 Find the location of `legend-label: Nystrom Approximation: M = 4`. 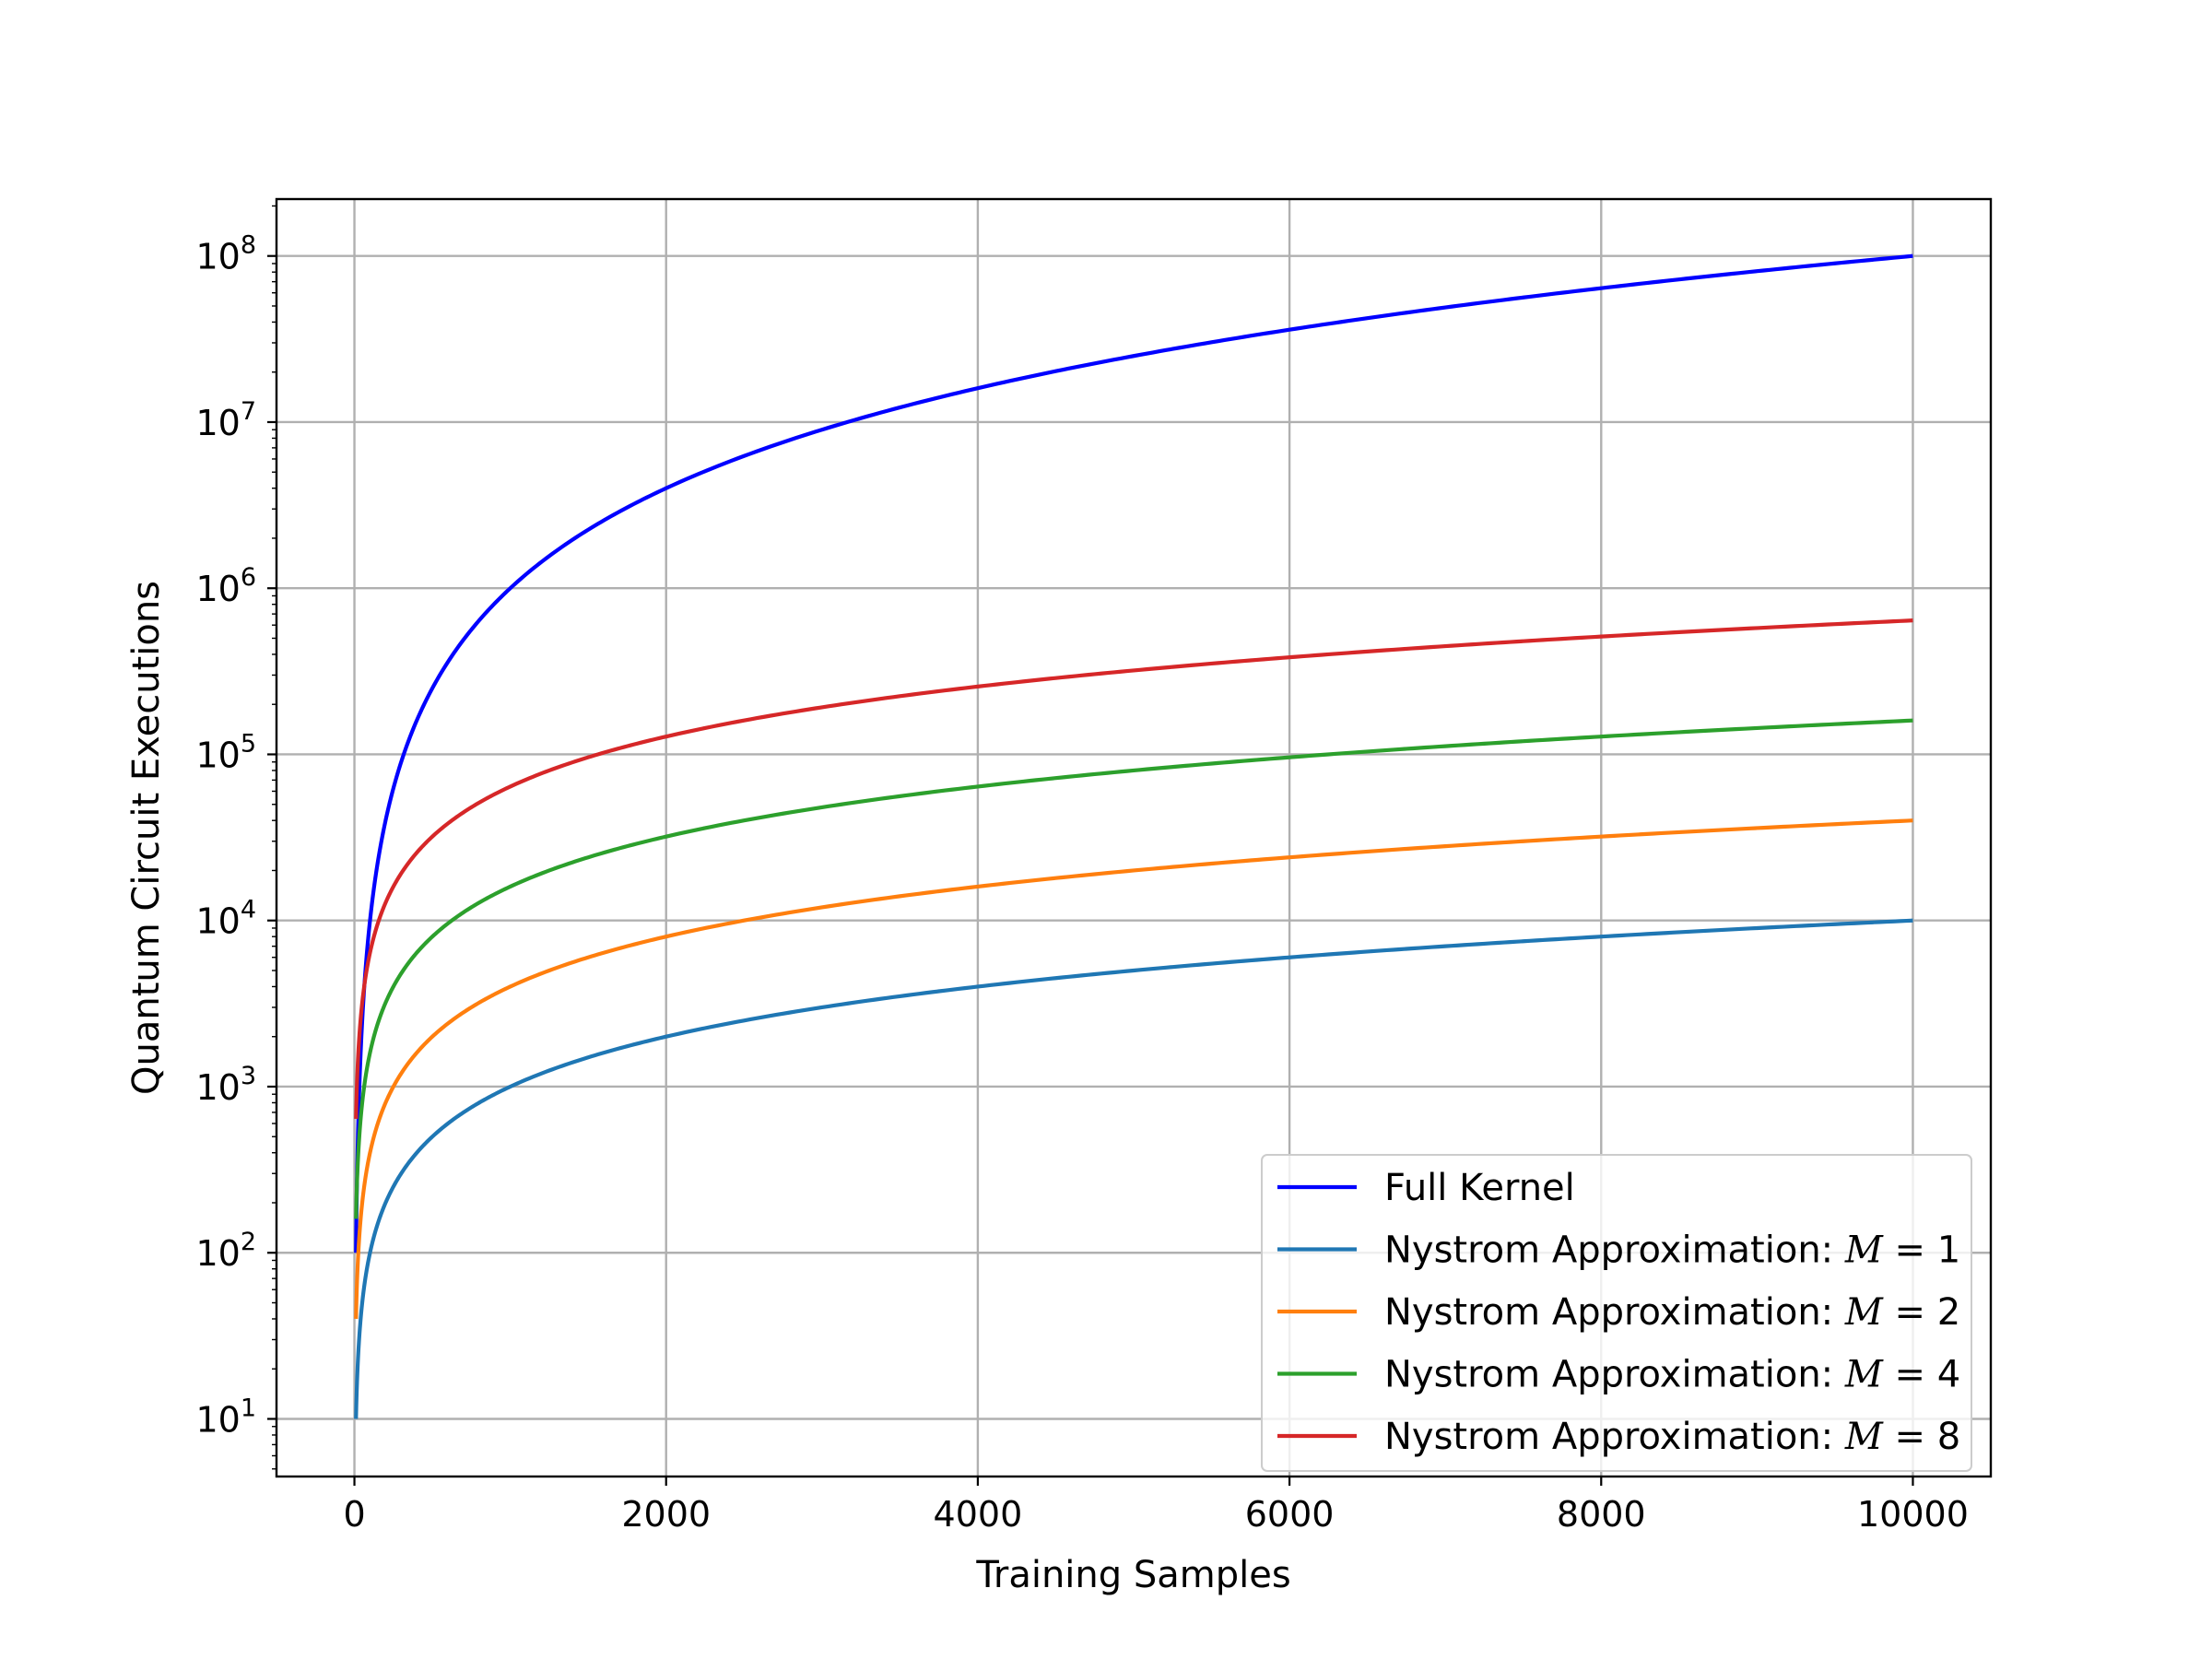

legend-label: Nystrom Approximation: M = 4 is located at coordinates (1672, 1375).